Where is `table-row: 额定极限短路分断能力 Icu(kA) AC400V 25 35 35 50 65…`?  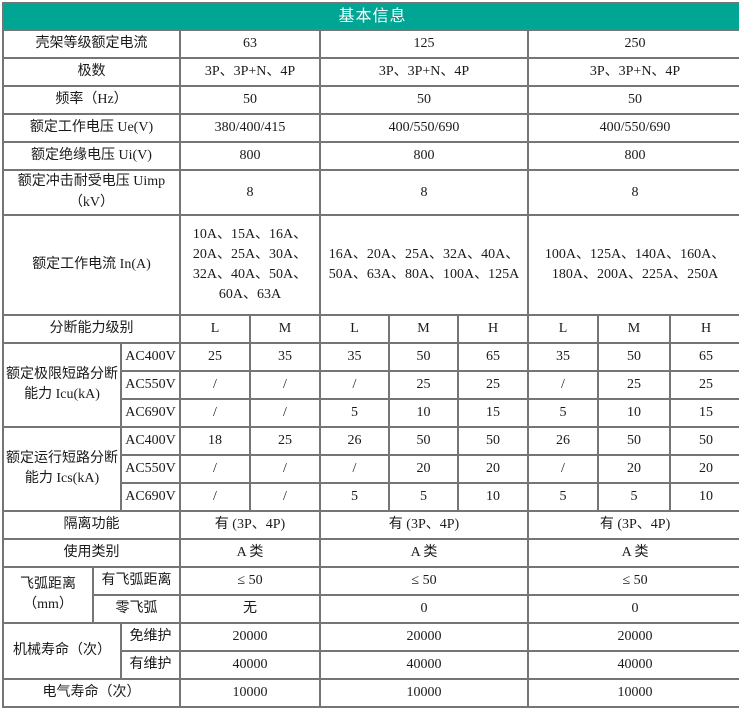 table-row: 额定极限短路分断能力 Icu(kA) AC400V 25 35 35 50 65… is located at coordinates (370, 385).